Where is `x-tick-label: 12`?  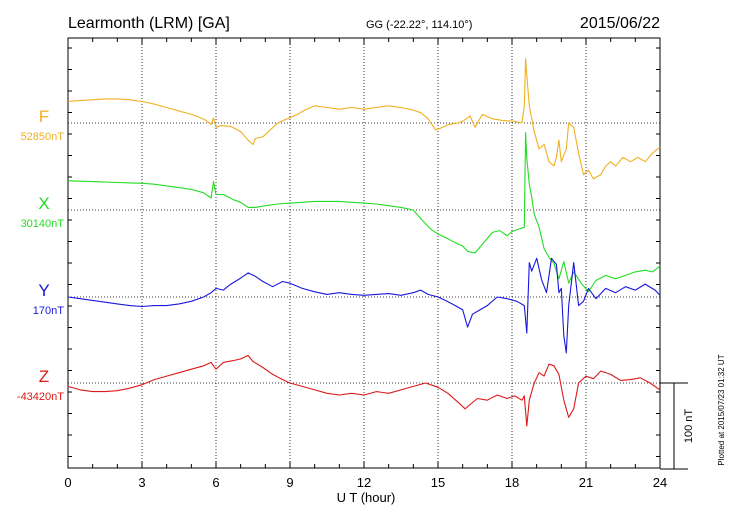 x-tick-label: 12 is located at coordinates (364, 482).